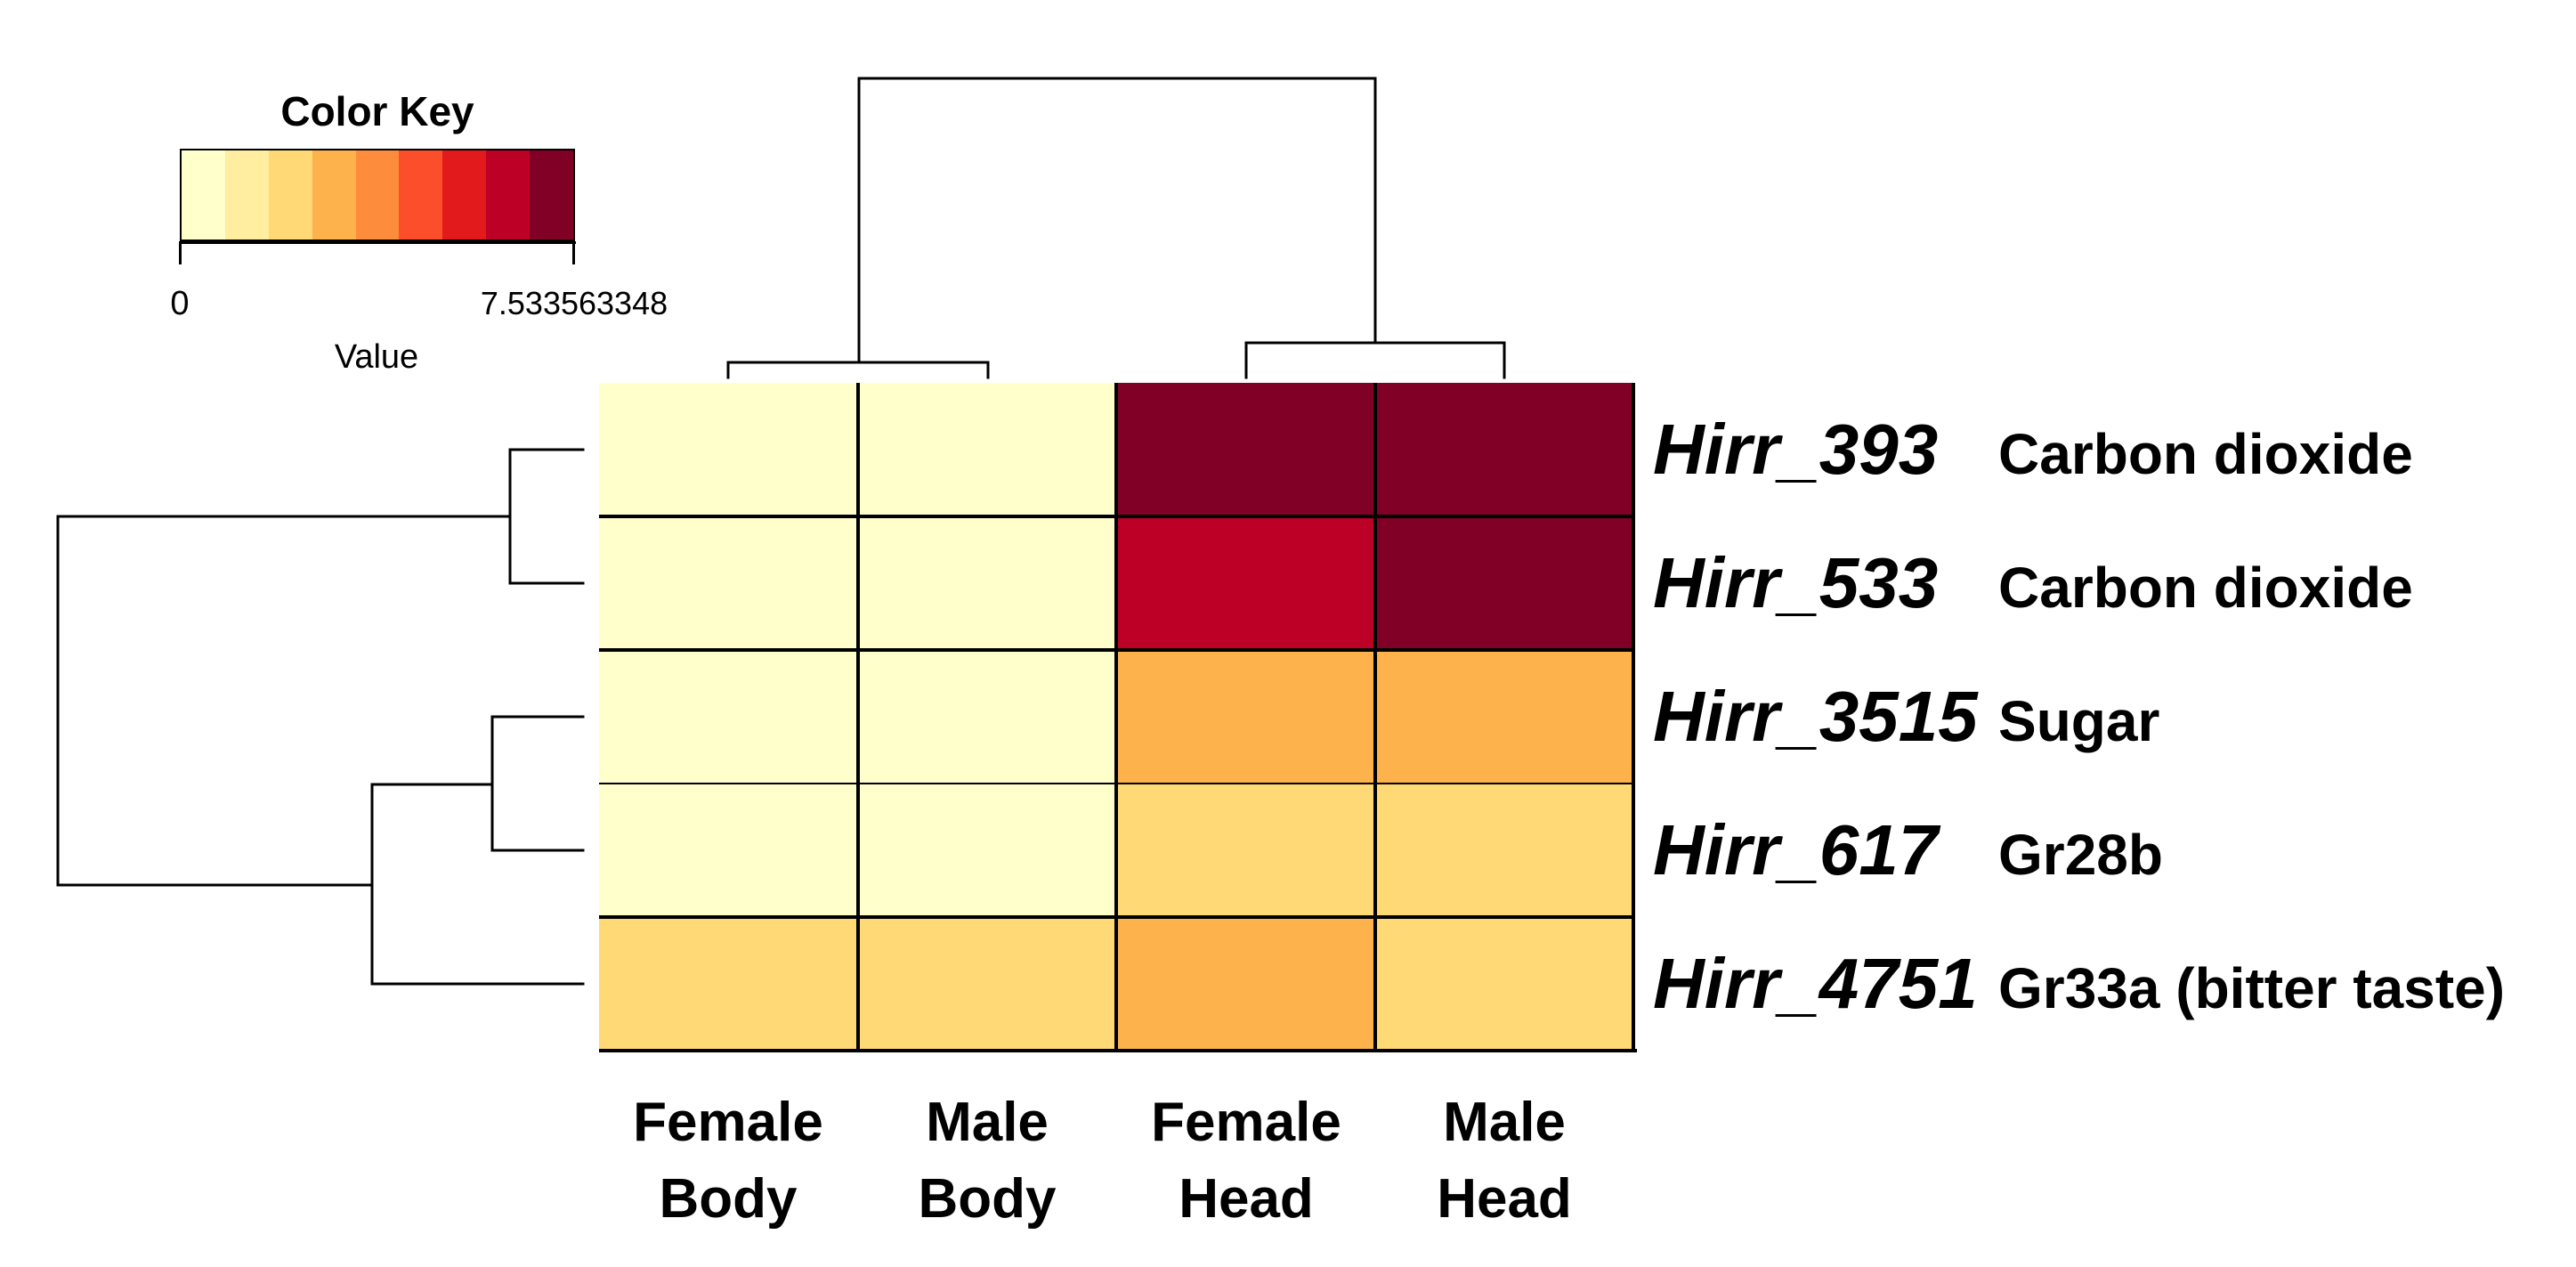  I want to click on color-key-tick-min, so click(180, 252).